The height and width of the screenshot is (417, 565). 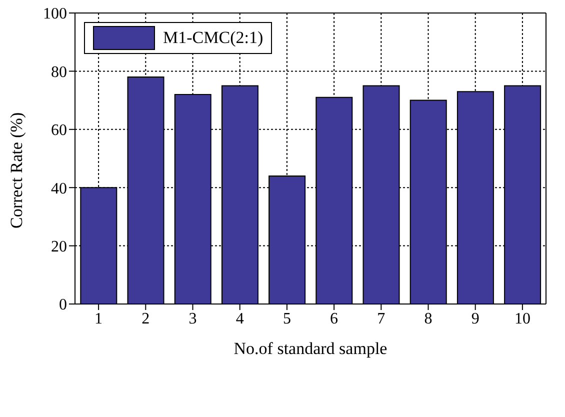 I want to click on legend-label: M1-CMC(2:1), so click(x=213, y=38).